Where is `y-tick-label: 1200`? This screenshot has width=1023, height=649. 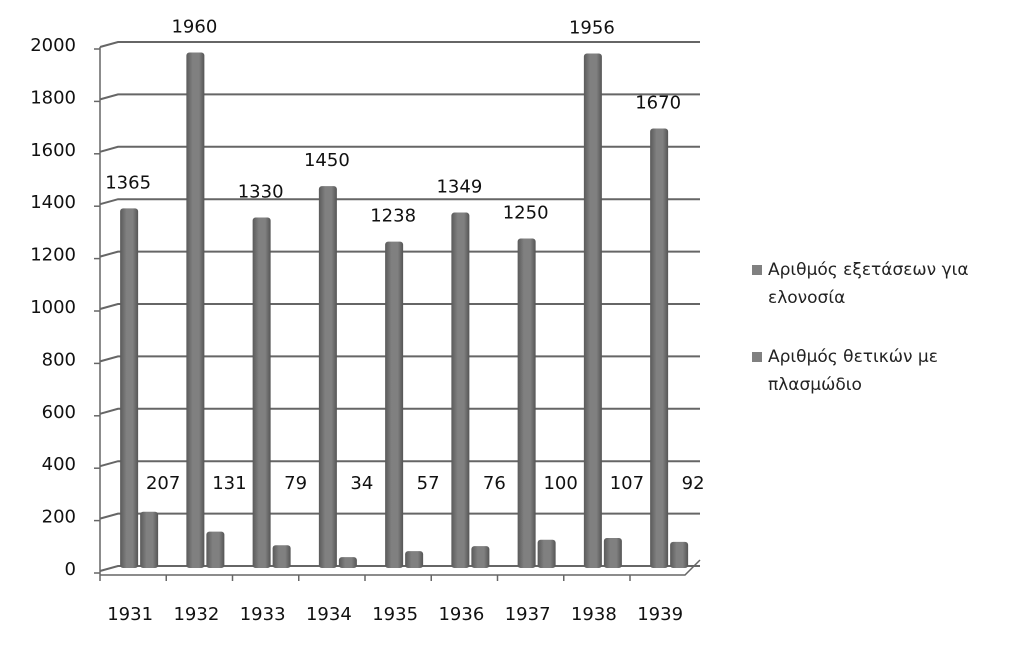
y-tick-label: 1200 is located at coordinates (53, 255).